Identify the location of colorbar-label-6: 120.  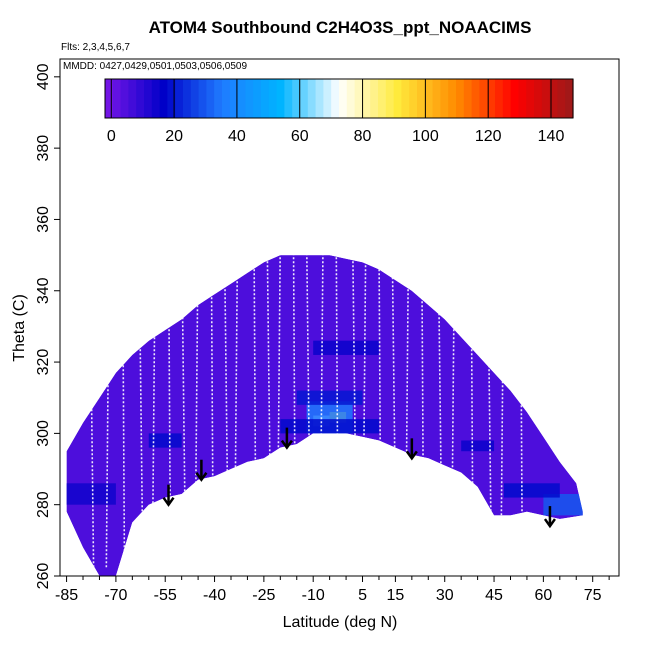
(488, 136).